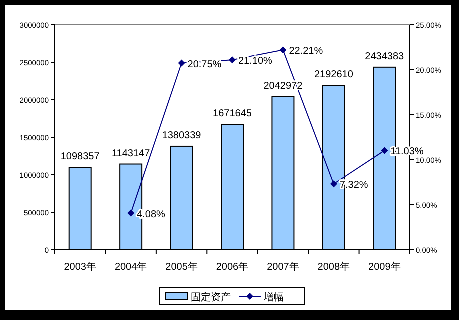  What do you see at coordinates (131, 267) in the screenshot?
I see `x-tick-label: 2004年` at bounding box center [131, 267].